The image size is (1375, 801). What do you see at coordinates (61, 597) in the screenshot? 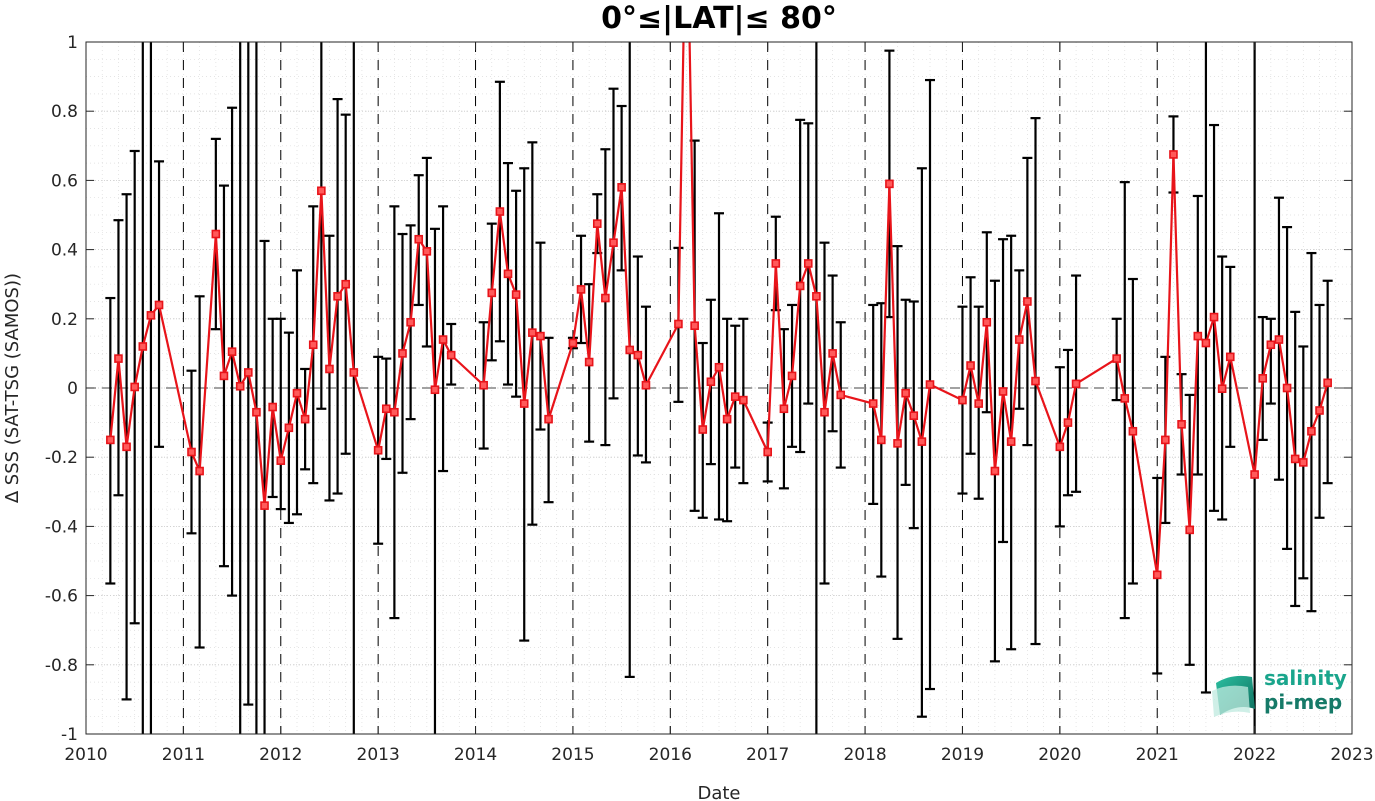
I see `y-tick-label: -0.6` at bounding box center [61, 597].